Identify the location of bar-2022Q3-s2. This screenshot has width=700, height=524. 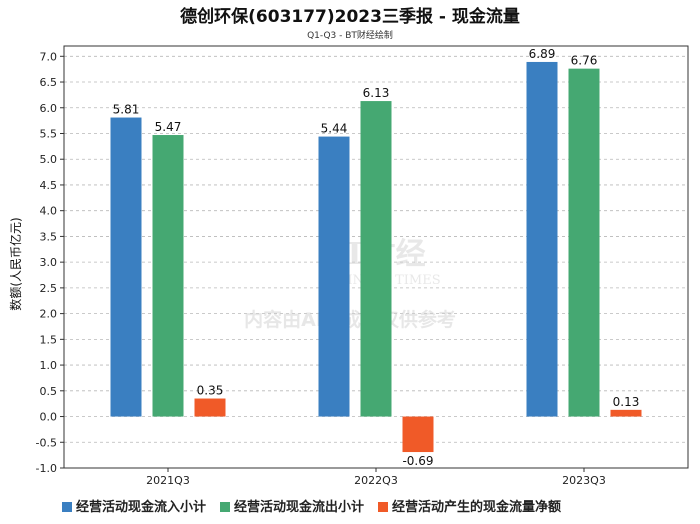
(376, 259).